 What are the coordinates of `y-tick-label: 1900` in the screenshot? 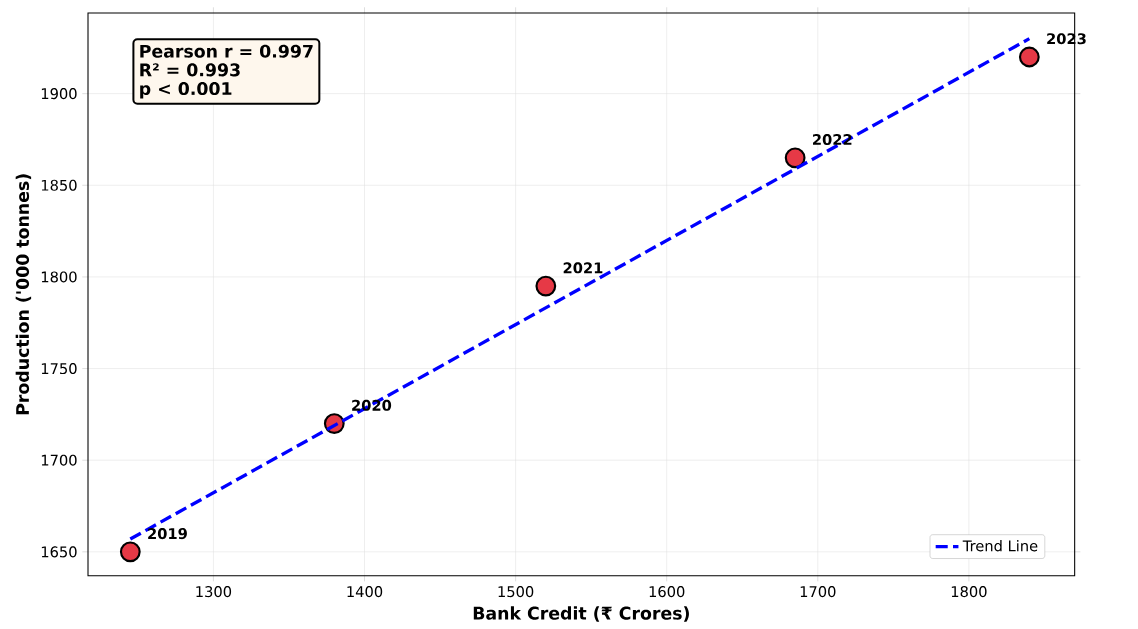 It's located at (59, 94).